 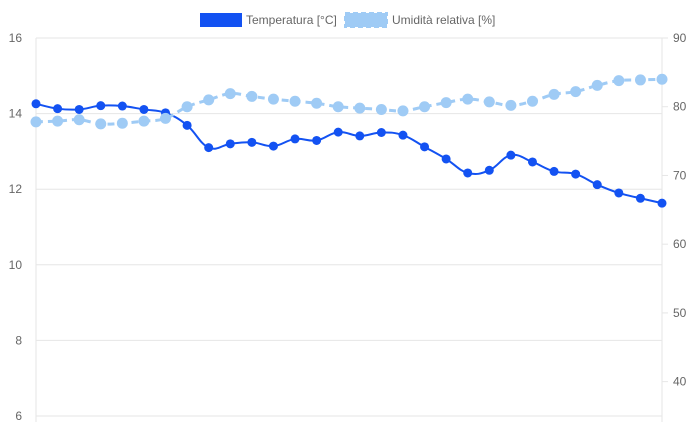 I want to click on y2-tick-label: 70, so click(x=680, y=175).